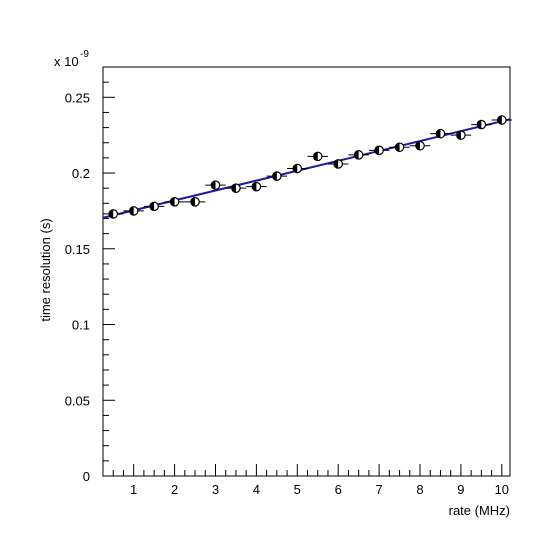 The height and width of the screenshot is (546, 546). Describe the element at coordinates (297, 489) in the screenshot. I see `x-tick-label: 5` at that location.